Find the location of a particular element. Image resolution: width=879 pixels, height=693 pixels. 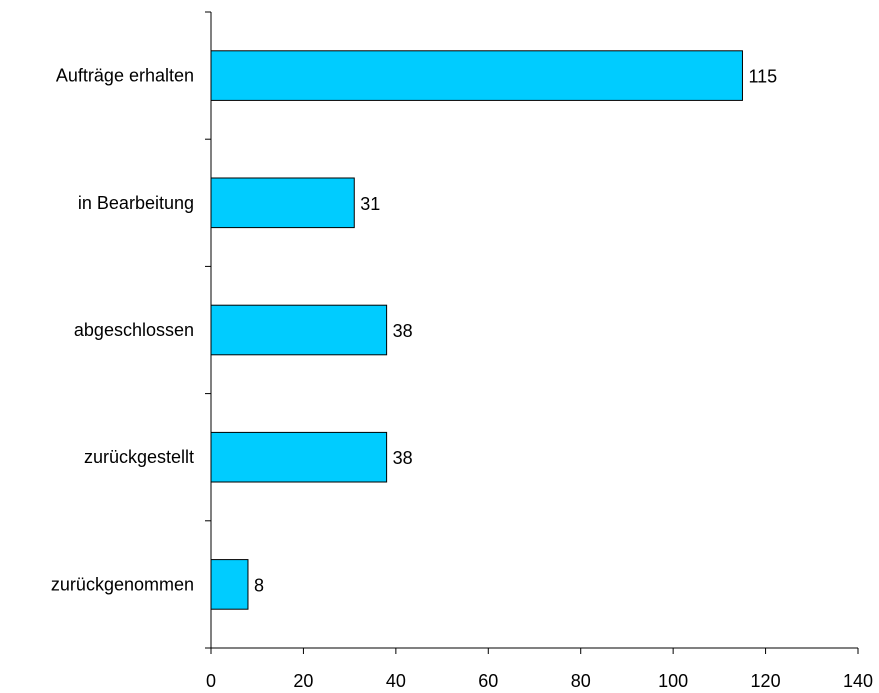

x-tick-label: 80 is located at coordinates (581, 681).